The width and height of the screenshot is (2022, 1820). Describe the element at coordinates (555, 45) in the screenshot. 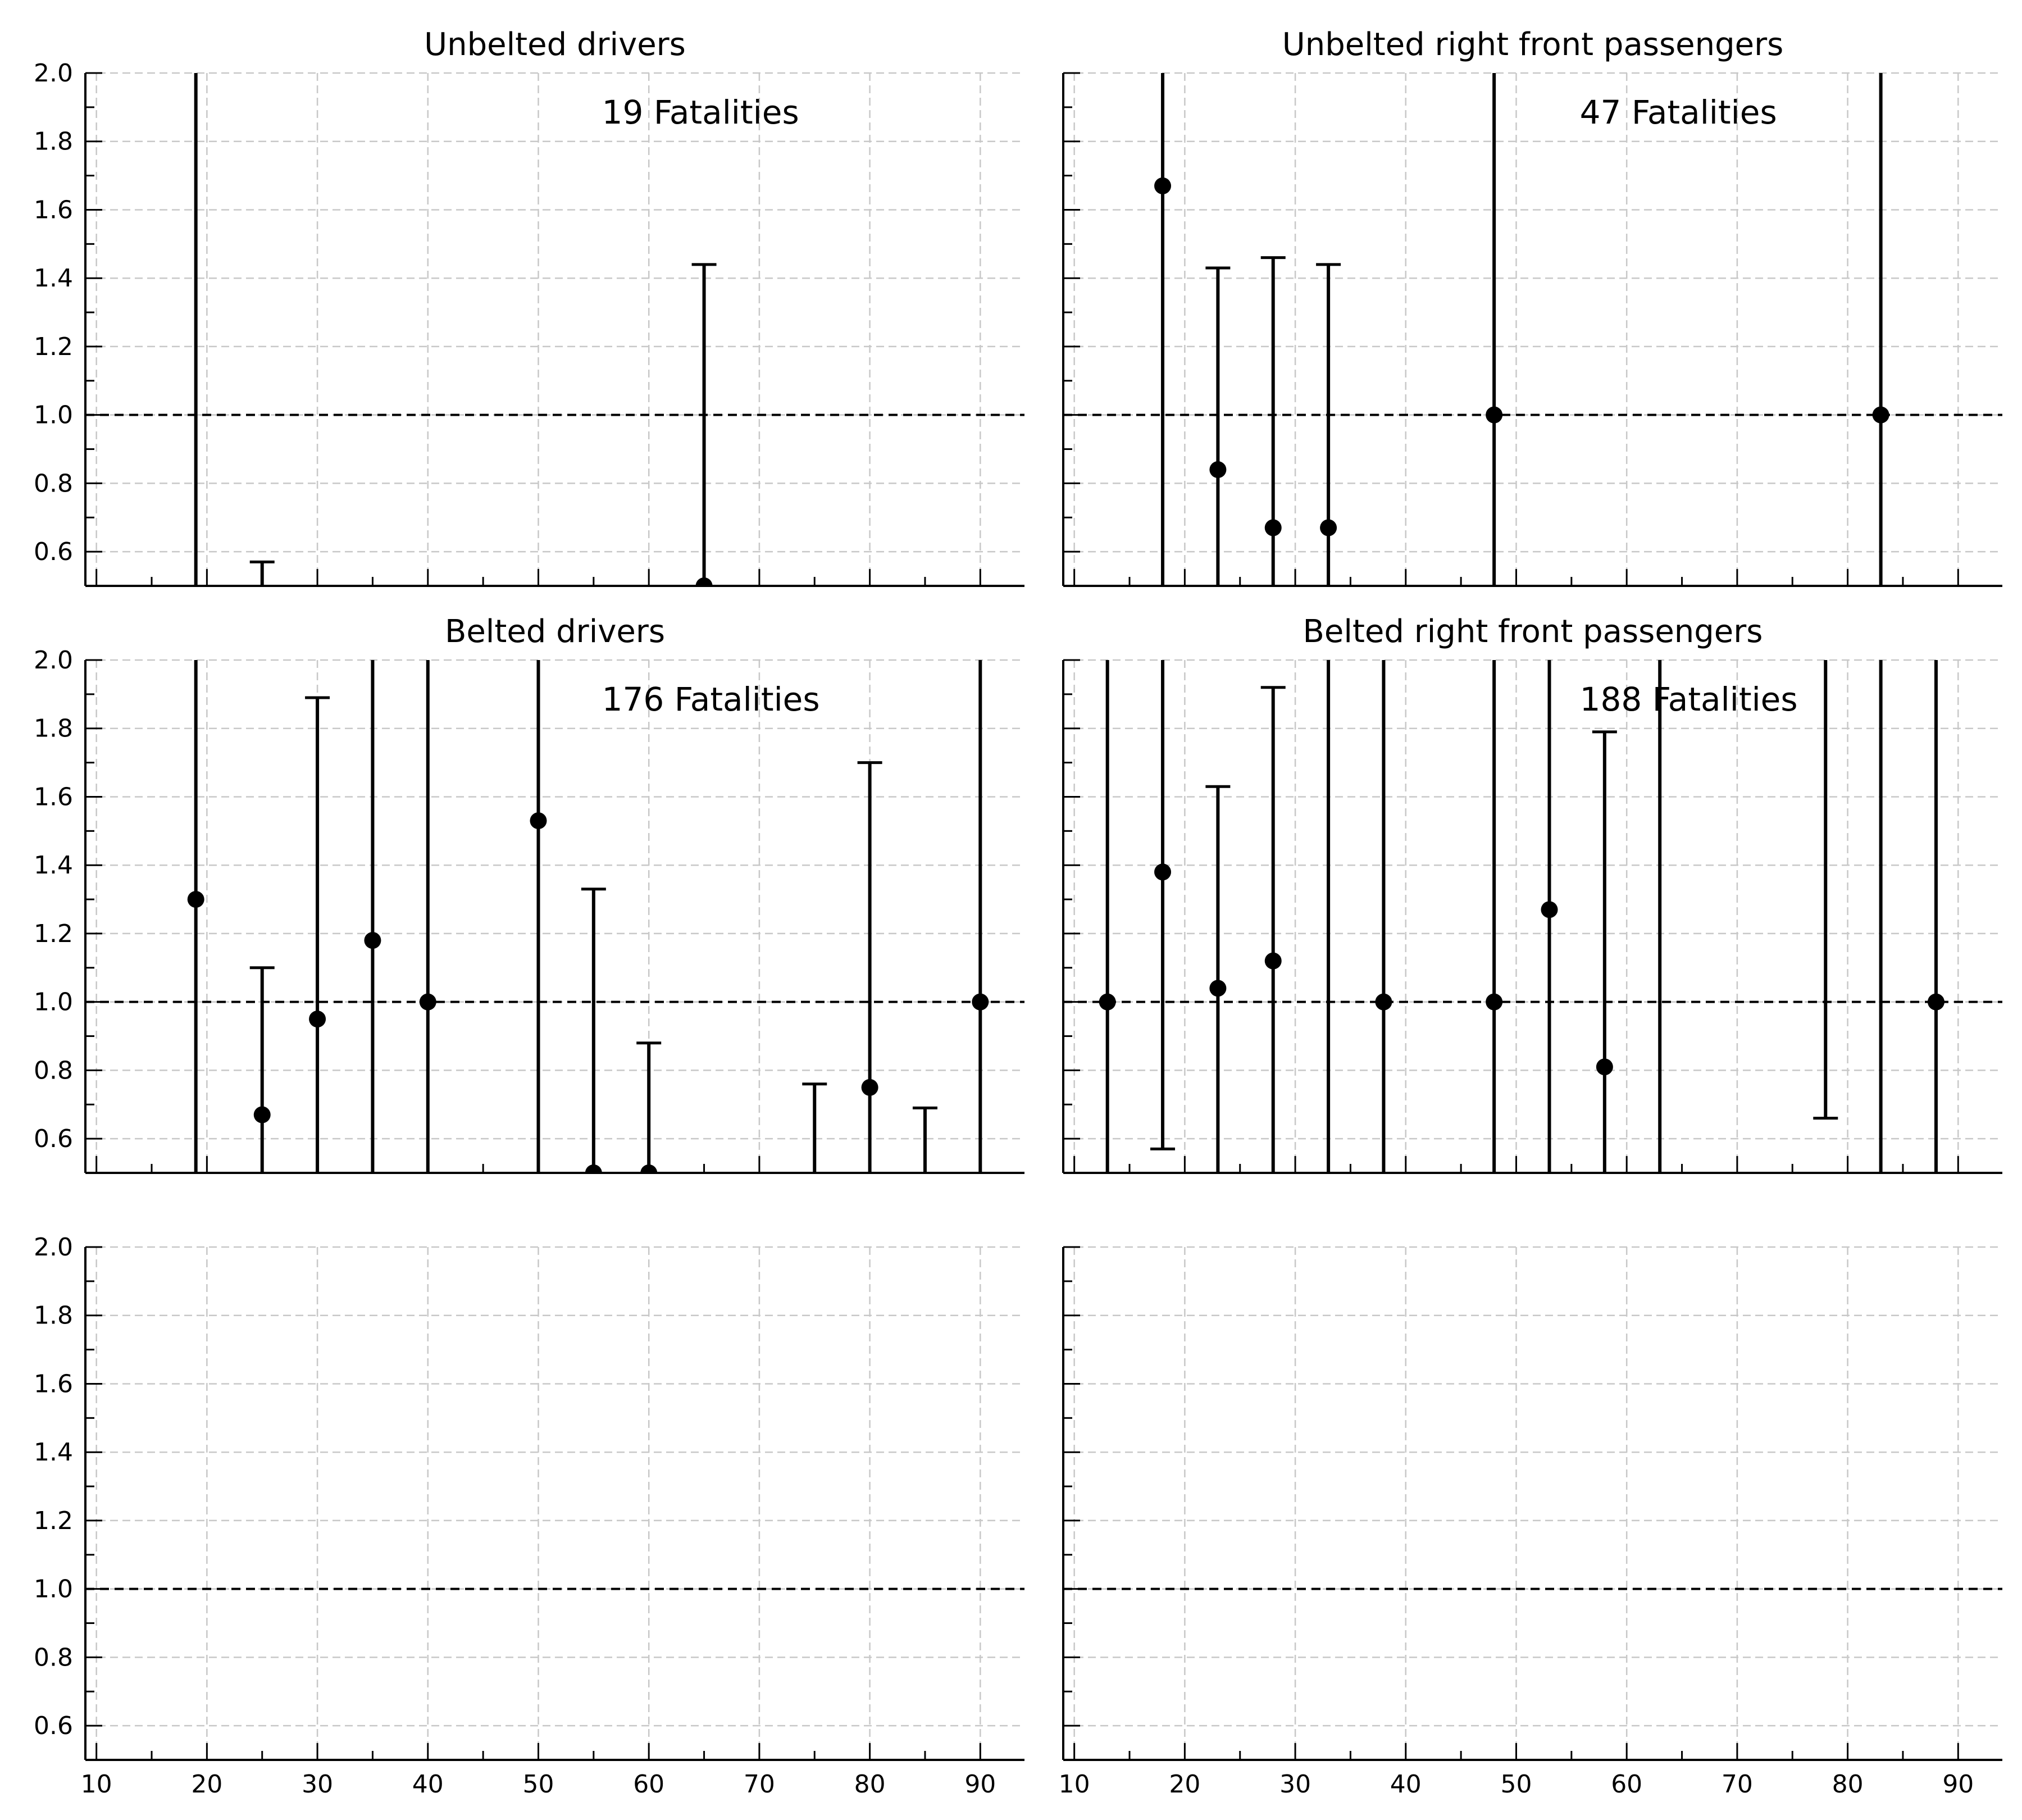

I see `panel-title: Unbelted drivers` at that location.